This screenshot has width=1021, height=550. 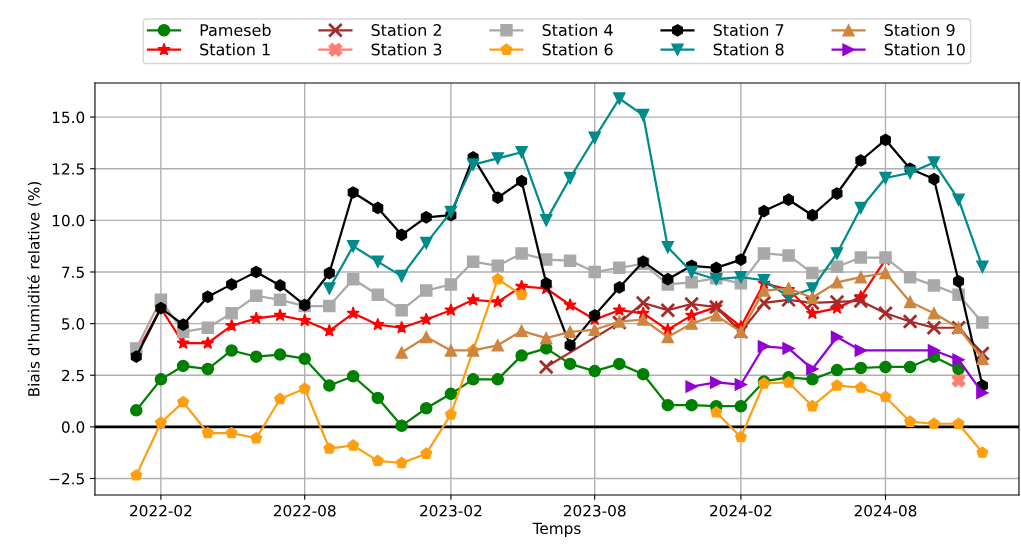 I want to click on y-tick-label: 2.5, so click(x=73, y=375).